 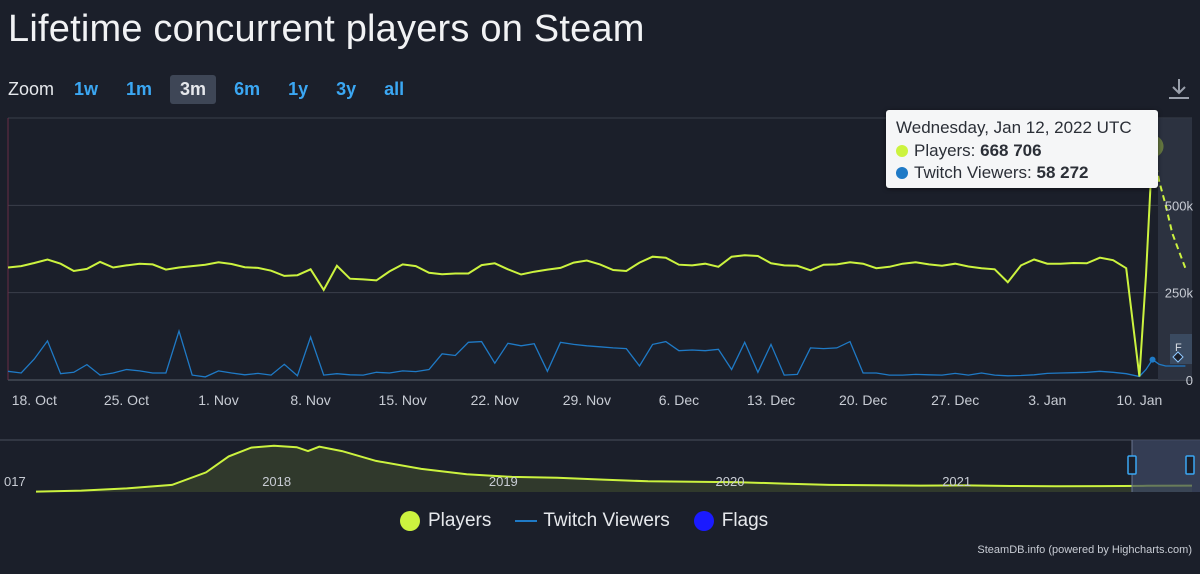 What do you see at coordinates (403, 400) in the screenshot?
I see `x-tick-label: 15. Nov` at bounding box center [403, 400].